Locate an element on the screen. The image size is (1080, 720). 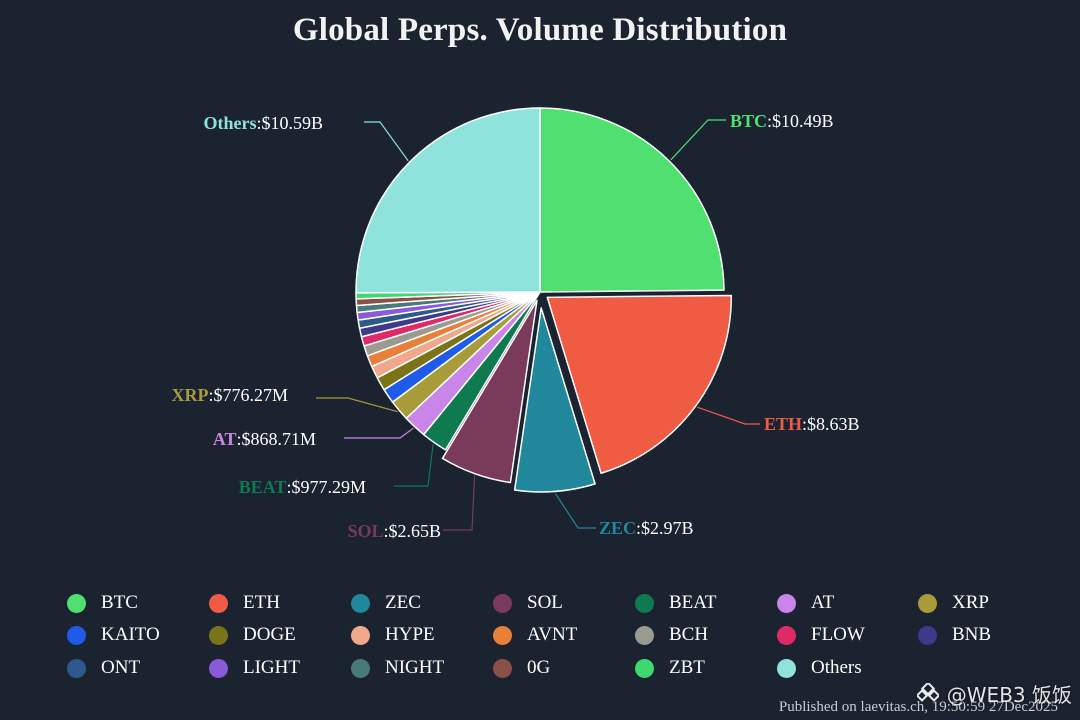
data-label-at: AT:$868.71M is located at coordinates (264, 439).